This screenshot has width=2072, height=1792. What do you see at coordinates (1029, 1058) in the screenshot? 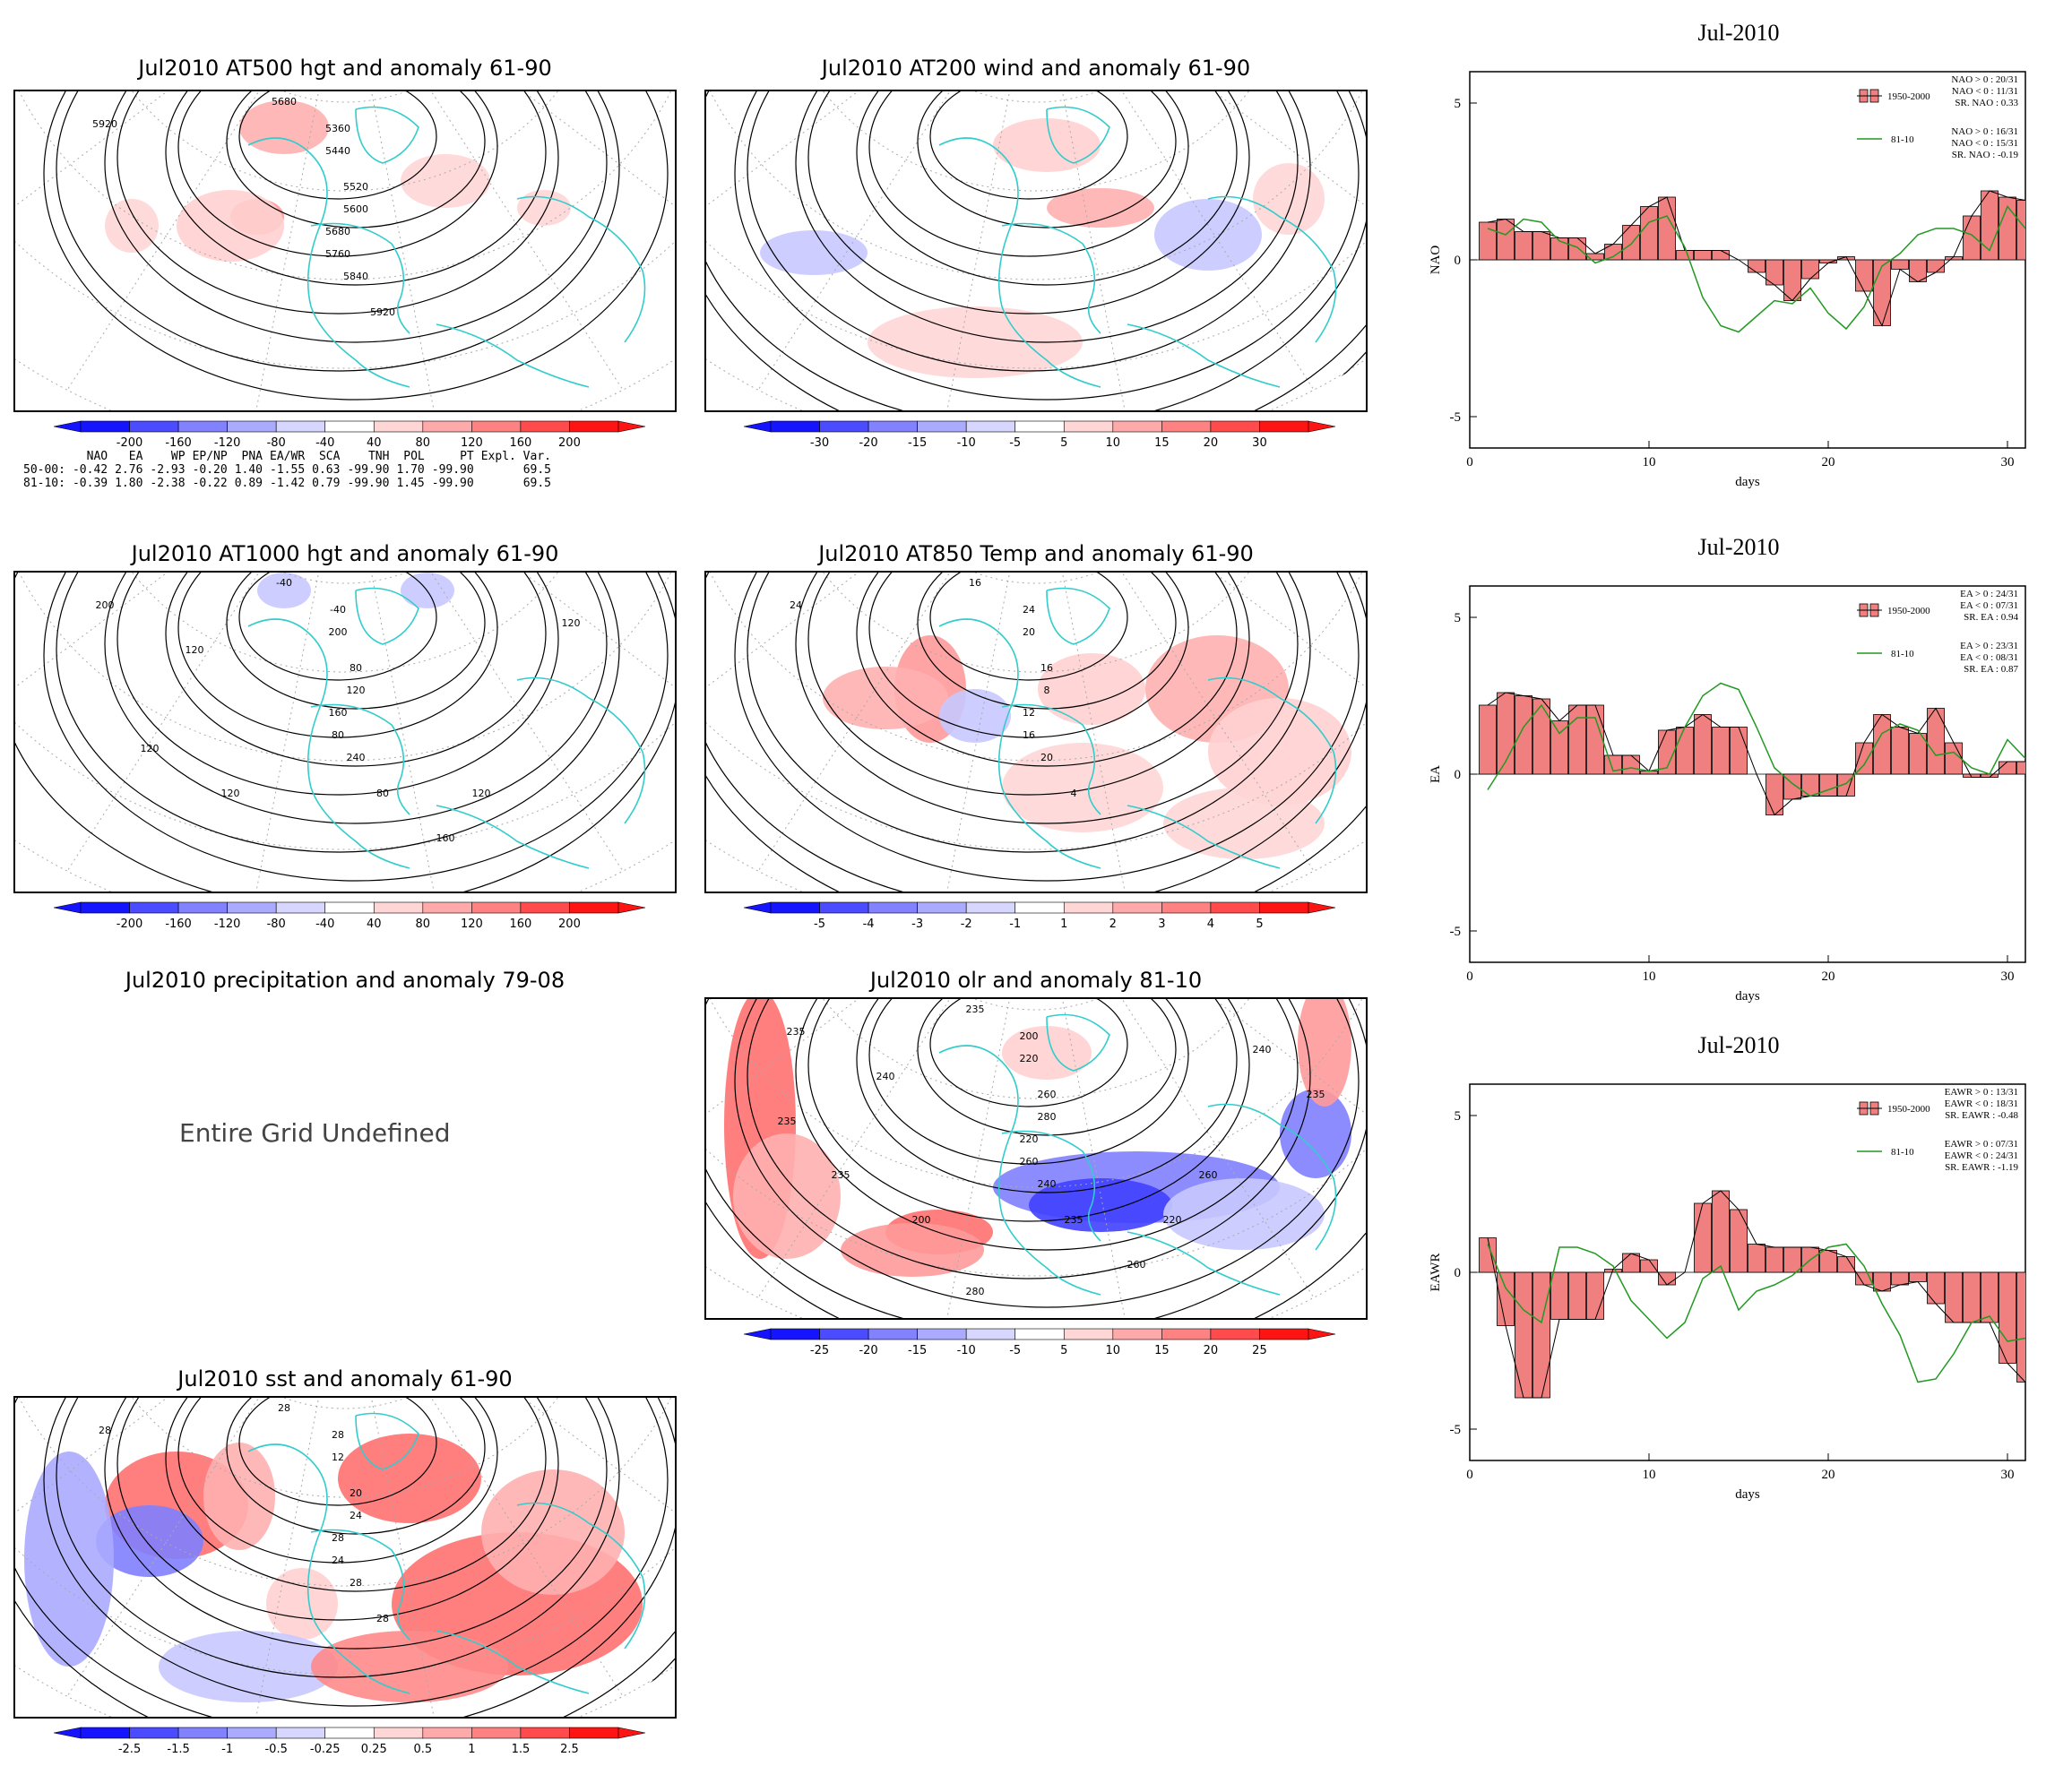
I see `contour-label: 220` at bounding box center [1029, 1058].